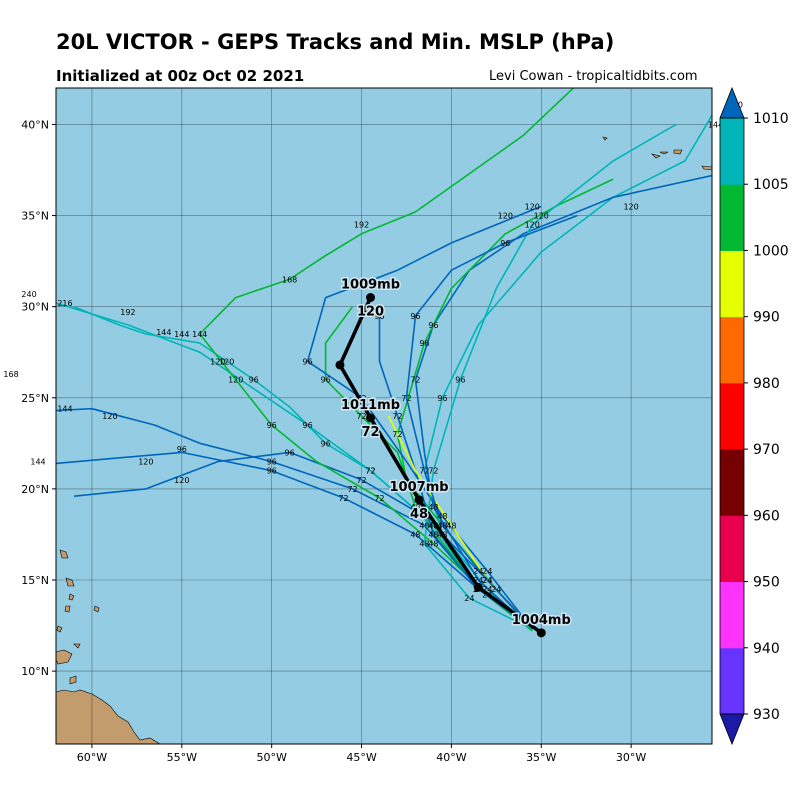  Describe the element at coordinates (771, 185) in the screenshot. I see `colorbar-tick-label: 1005` at that location.